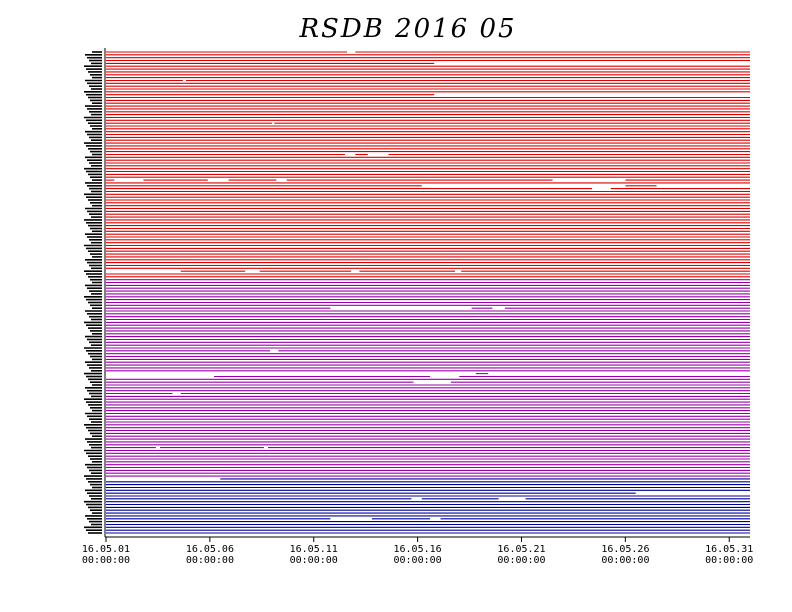 The image size is (792, 612). I want to click on station-label-column, so click(93, 292).